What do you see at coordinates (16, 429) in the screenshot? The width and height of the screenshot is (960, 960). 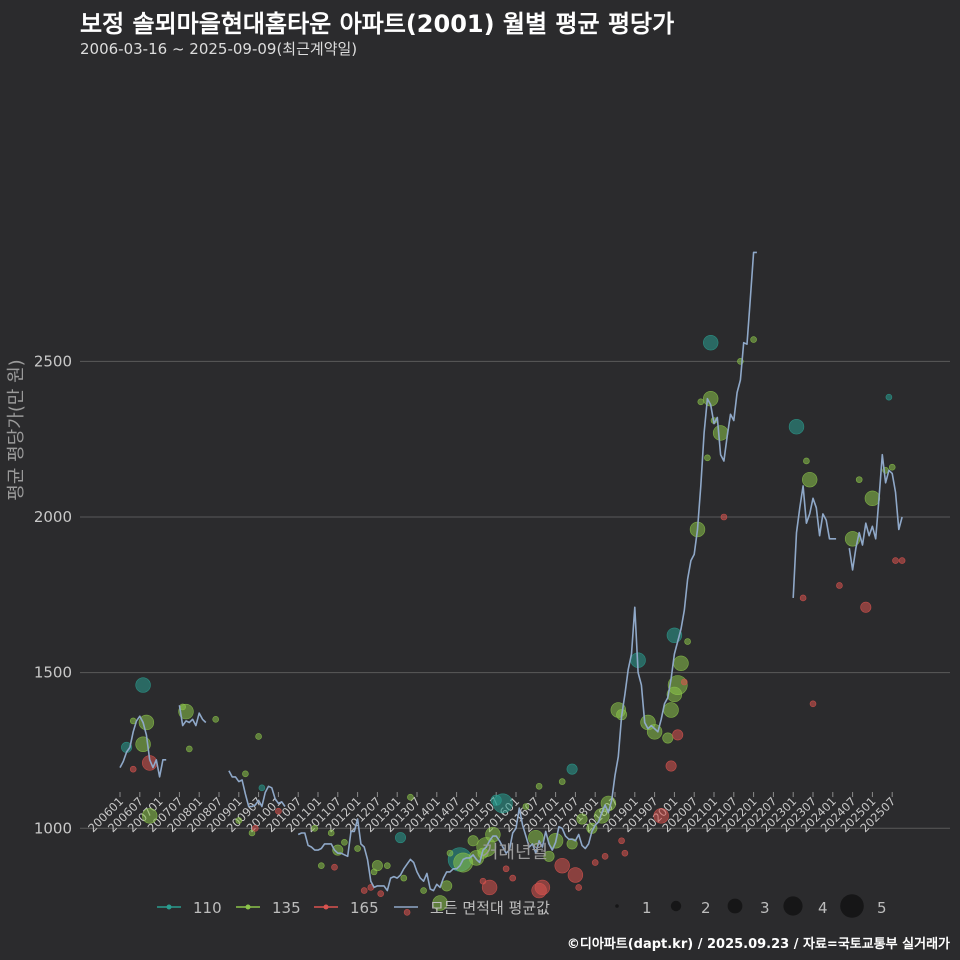 I see `y-axis-label: 평균 평당가(만 원)` at bounding box center [16, 429].